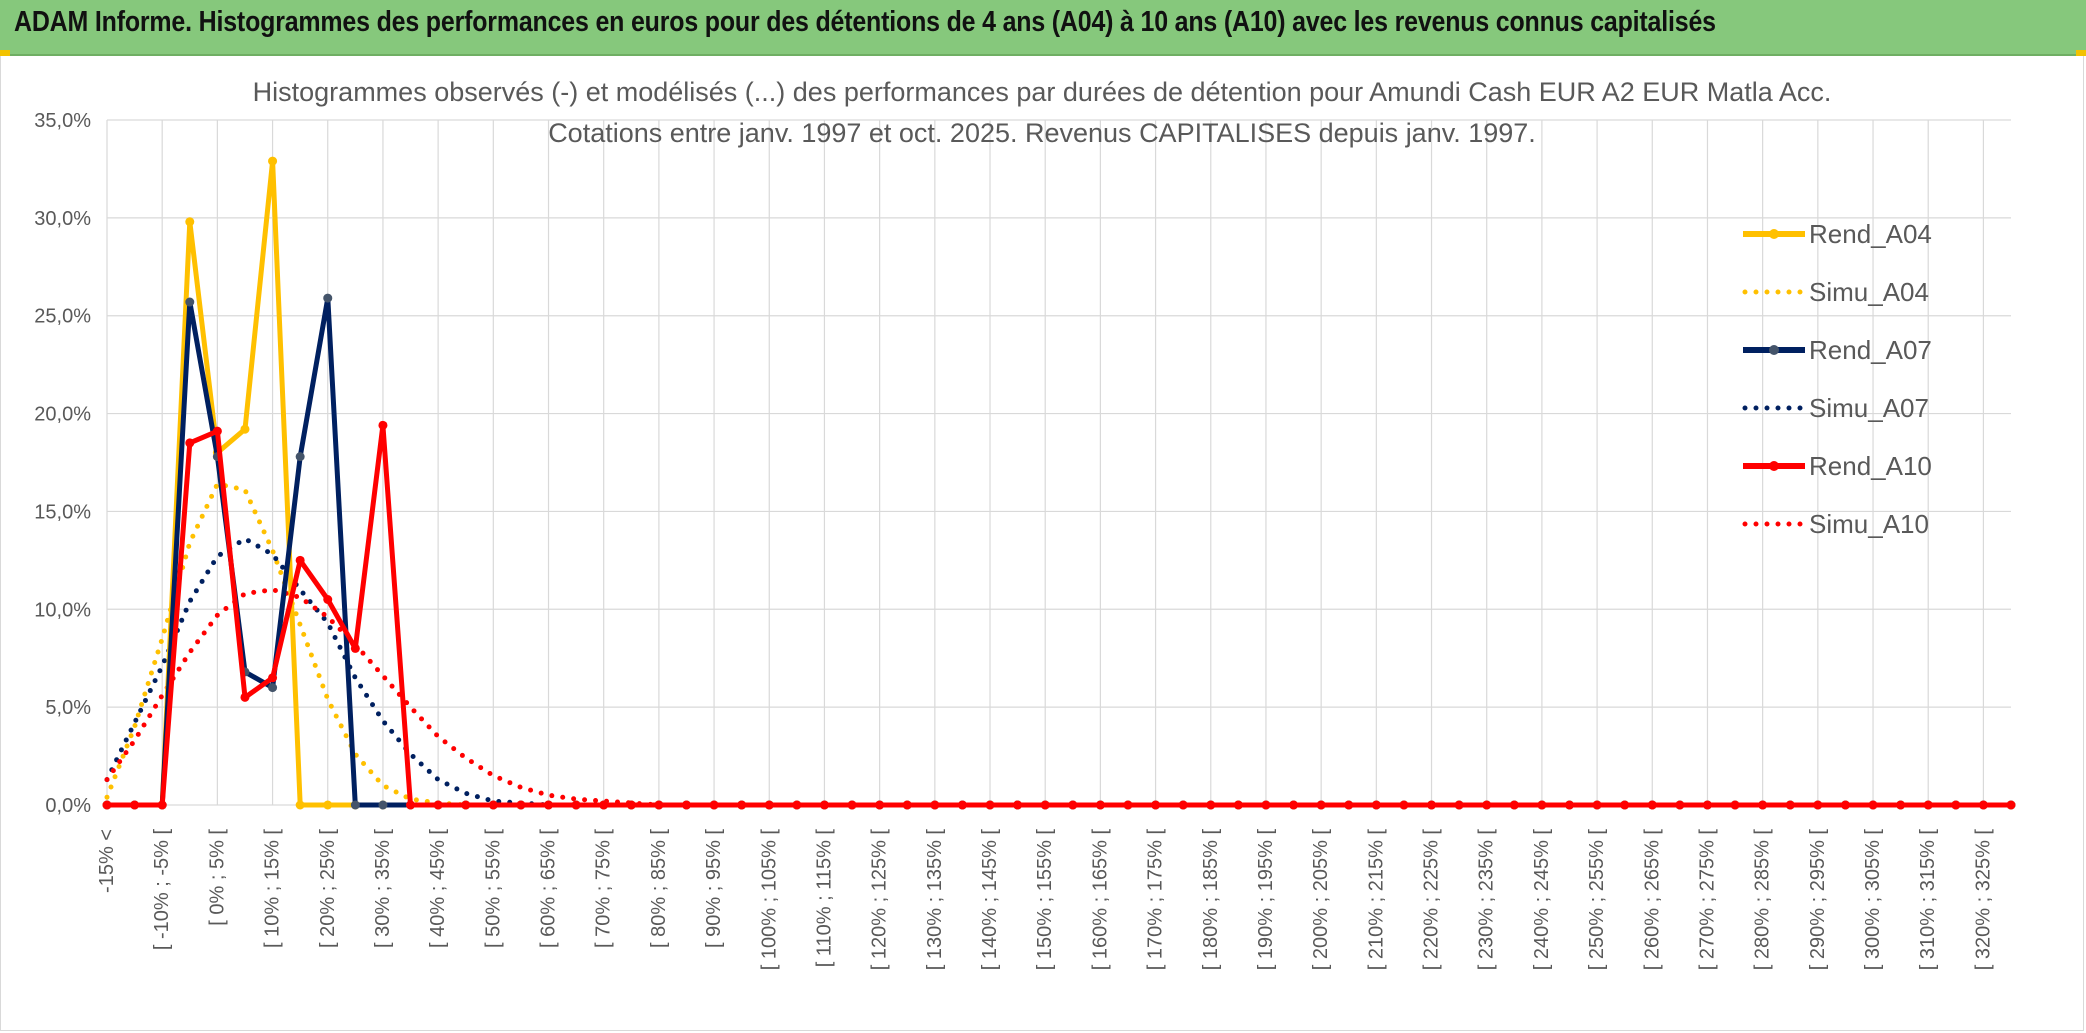 The height and width of the screenshot is (1033, 2086). What do you see at coordinates (62, 121) in the screenshot?
I see `y-tick-label: 35,0%` at bounding box center [62, 121].